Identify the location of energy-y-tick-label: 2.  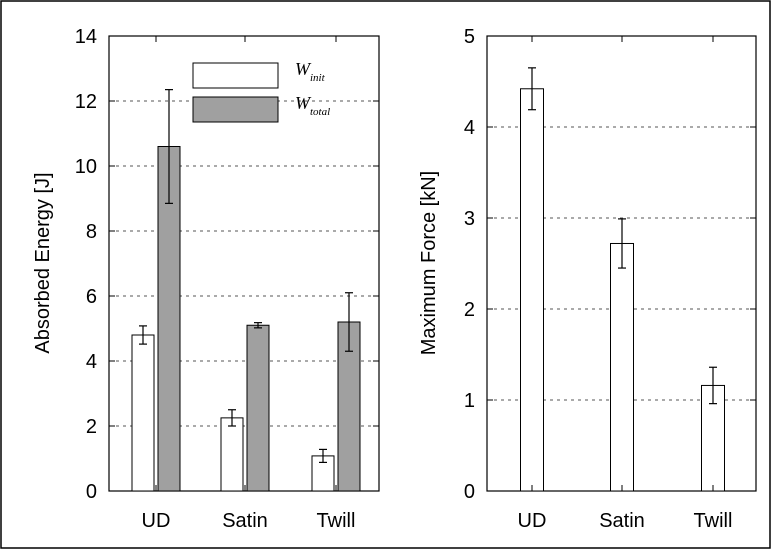
(91, 427).